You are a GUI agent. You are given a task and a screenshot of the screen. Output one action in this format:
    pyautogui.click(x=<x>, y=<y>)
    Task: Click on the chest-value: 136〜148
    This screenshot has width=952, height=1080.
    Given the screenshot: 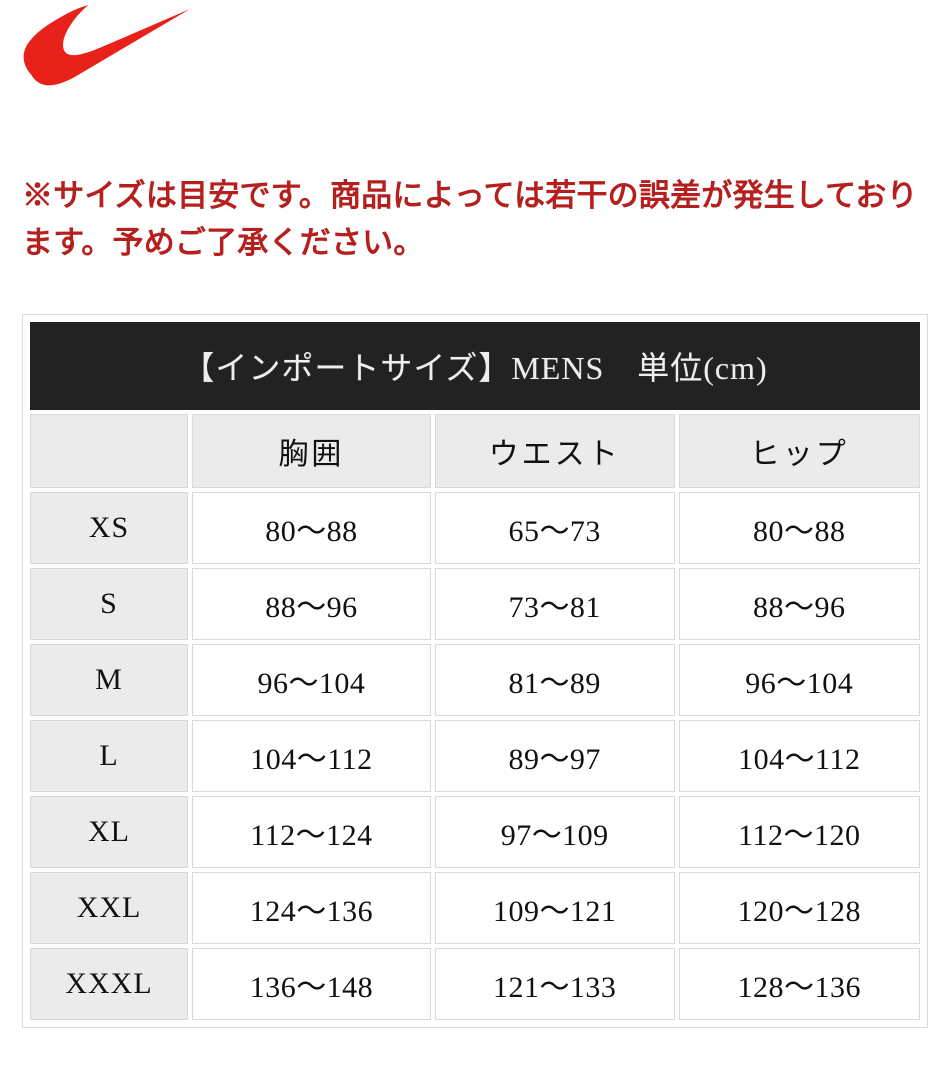 What is the action you would take?
    pyautogui.click(x=311, y=984)
    